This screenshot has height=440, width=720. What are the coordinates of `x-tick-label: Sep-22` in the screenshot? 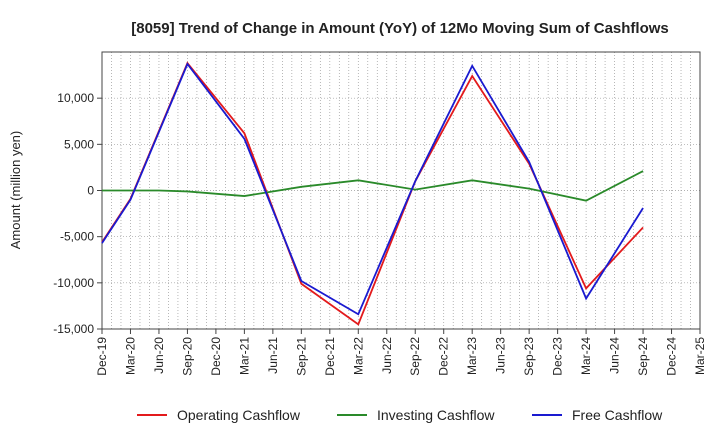 It's located at (415, 356).